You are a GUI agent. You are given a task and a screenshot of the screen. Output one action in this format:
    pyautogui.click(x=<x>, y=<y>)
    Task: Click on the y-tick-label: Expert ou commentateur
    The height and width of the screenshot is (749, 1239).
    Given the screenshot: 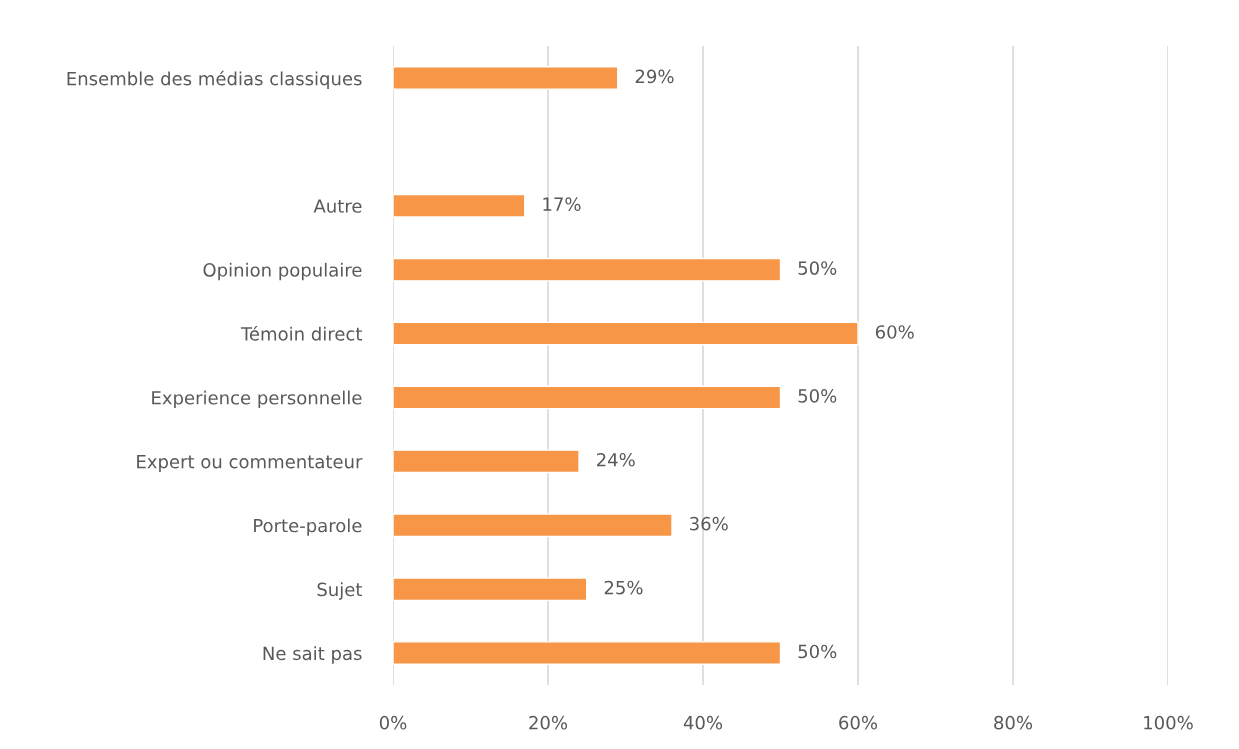 What is the action you would take?
    pyautogui.click(x=250, y=463)
    